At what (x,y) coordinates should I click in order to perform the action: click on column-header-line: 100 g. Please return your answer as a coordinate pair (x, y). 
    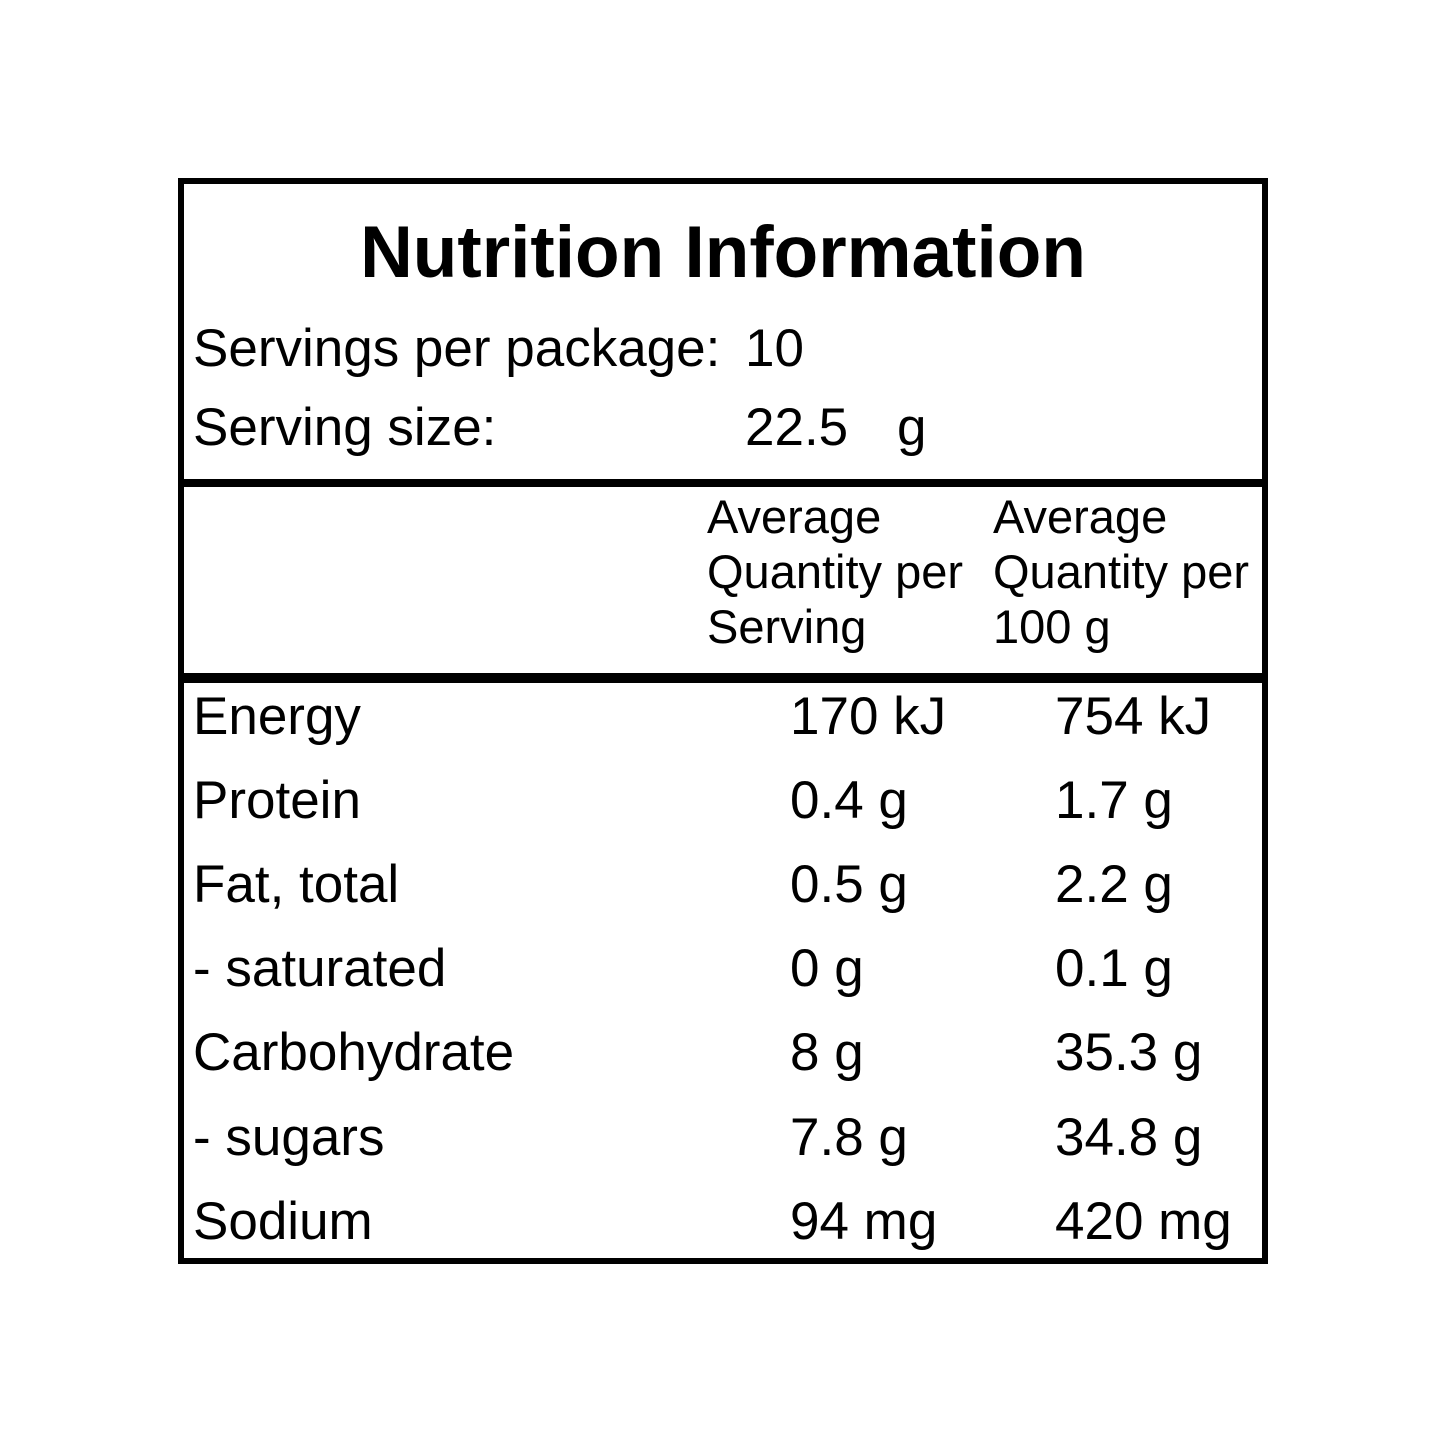
    Looking at the image, I should click on (1052, 626).